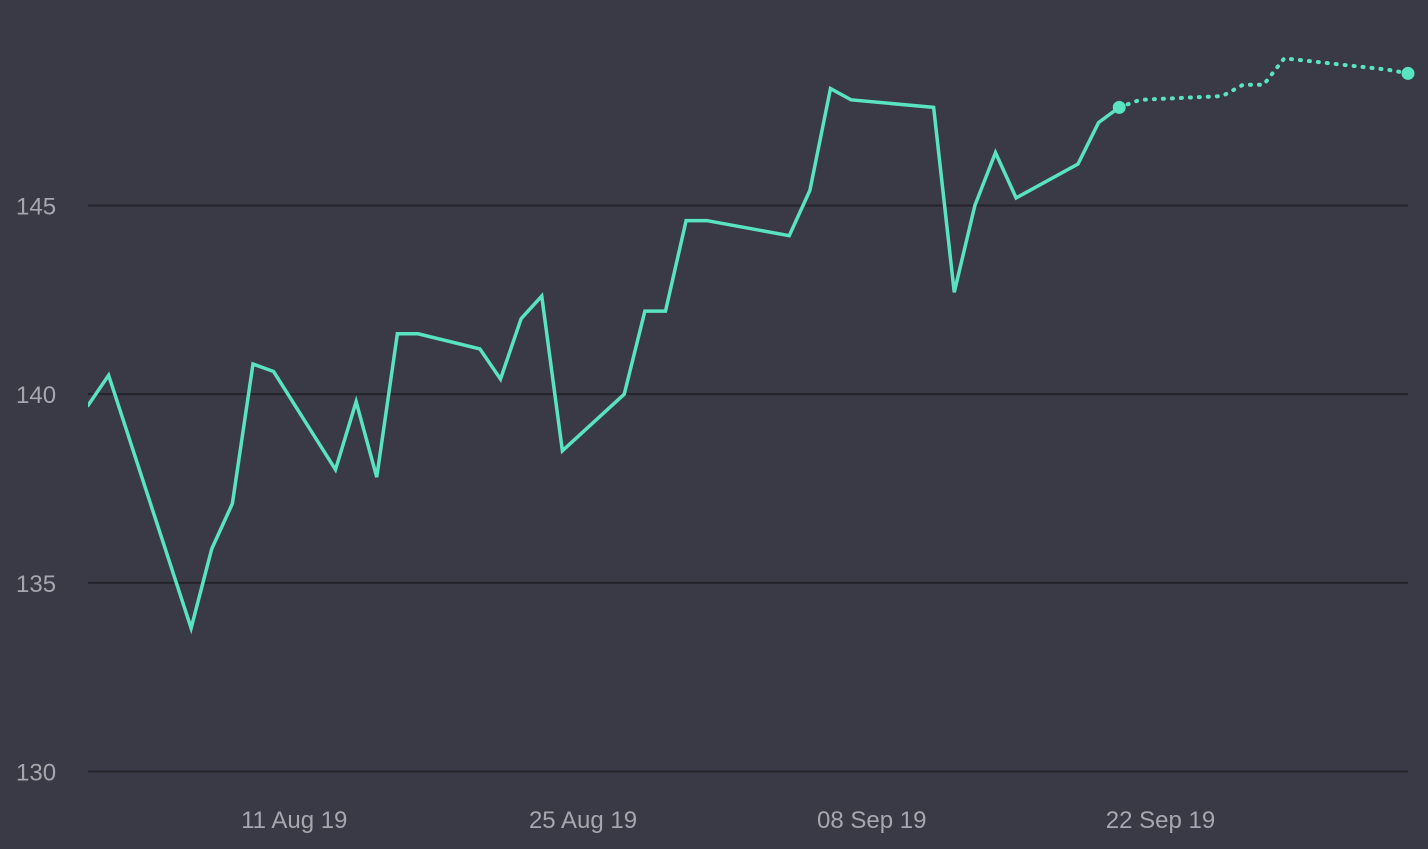 The image size is (1428, 849). What do you see at coordinates (871, 820) in the screenshot?
I see `x-tick-label: 08 Sep 19` at bounding box center [871, 820].